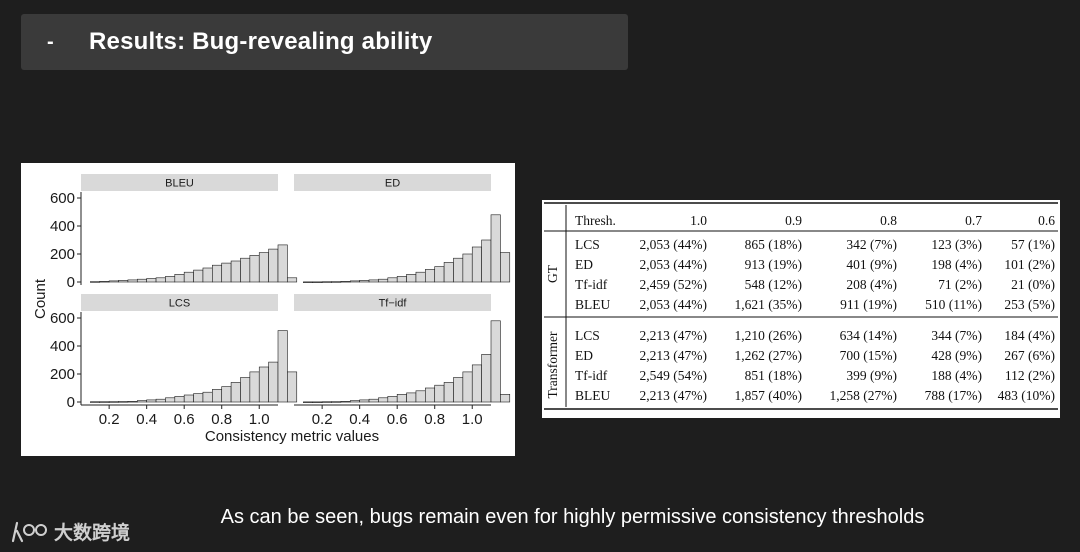  I want to click on x-tick-label: 1.0, so click(259, 419).